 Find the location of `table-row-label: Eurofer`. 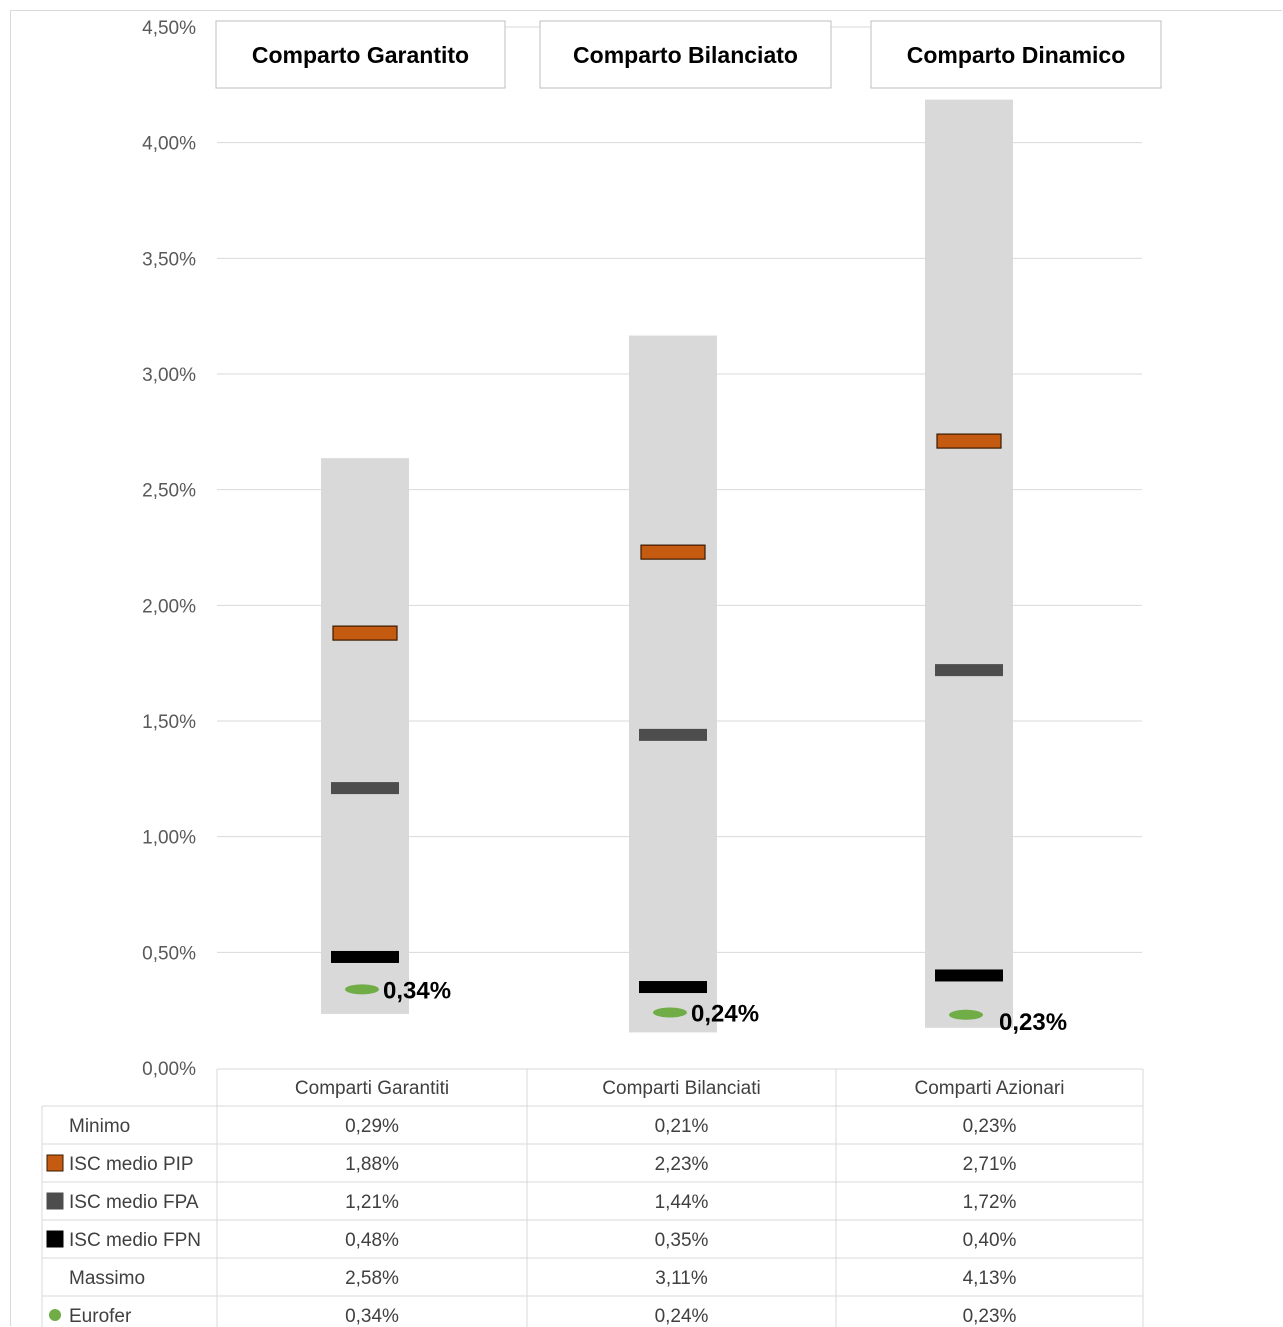

table-row-label: Eurofer is located at coordinates (100, 1316).